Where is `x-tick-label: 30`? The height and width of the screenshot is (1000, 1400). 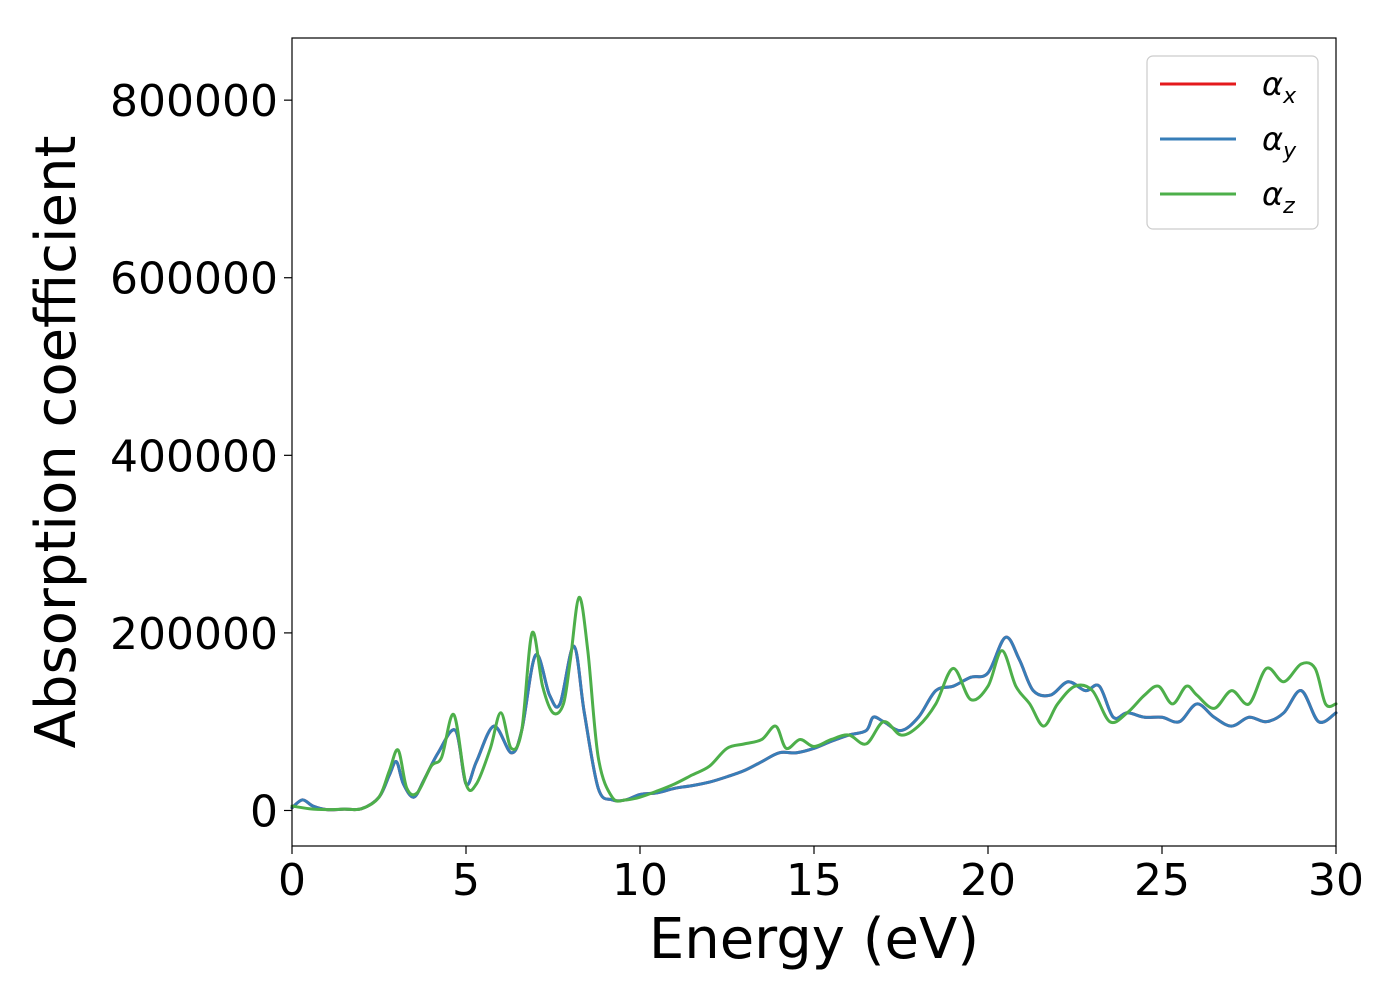
x-tick-label: 30 is located at coordinates (1336, 880).